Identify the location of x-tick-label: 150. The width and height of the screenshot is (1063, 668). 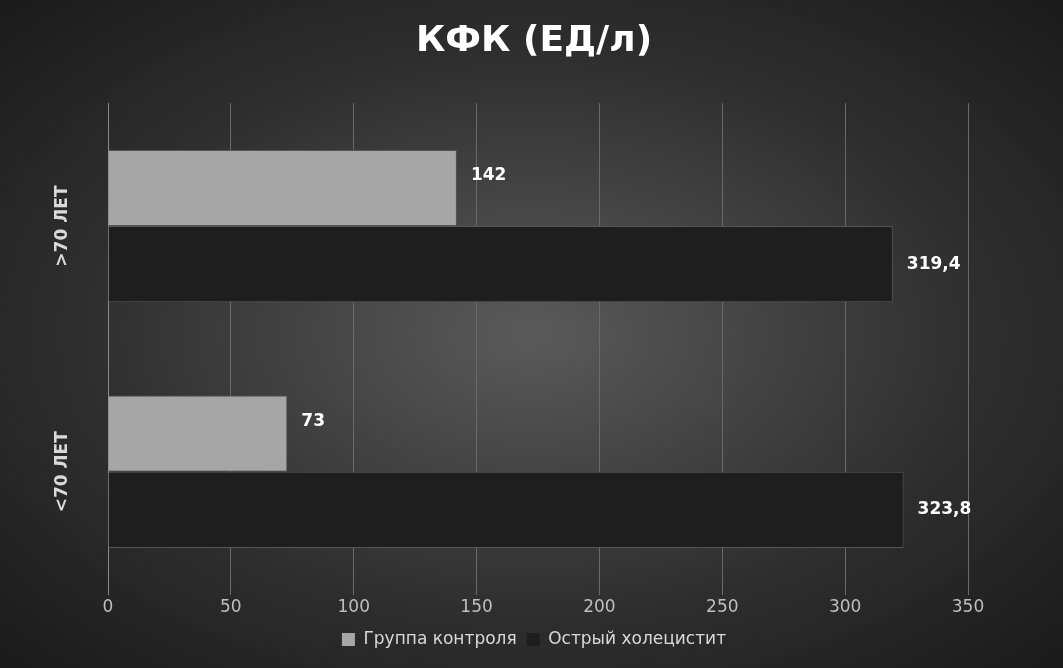
(476, 606).